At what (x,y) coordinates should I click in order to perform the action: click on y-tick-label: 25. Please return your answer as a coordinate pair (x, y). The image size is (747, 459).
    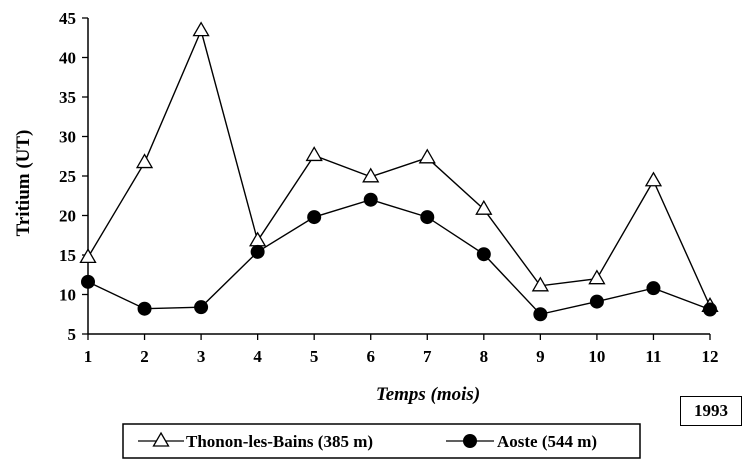
    Looking at the image, I should click on (67, 176).